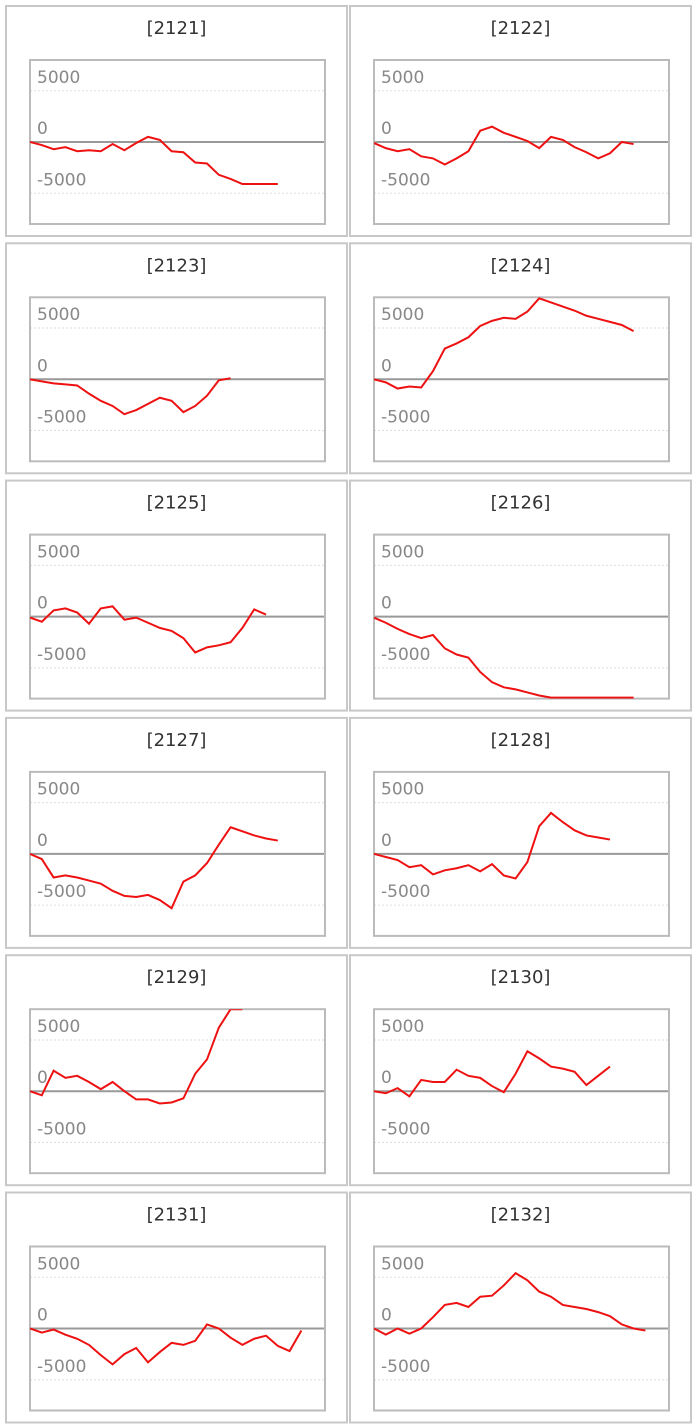  I want to click on chart-title: [2121], so click(177, 28).